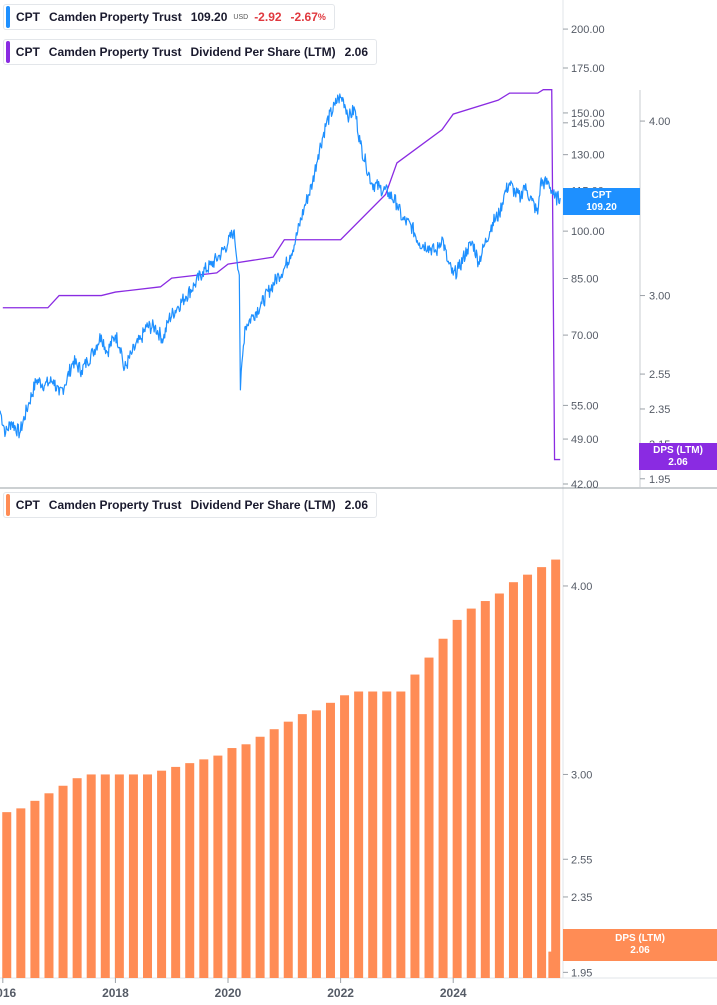 Image resolution: width=717 pixels, height=1005 pixels. What do you see at coordinates (654, 289) in the screenshot?
I see `dps-axis-top: 1.952.152.352.553.004.00` at bounding box center [654, 289].